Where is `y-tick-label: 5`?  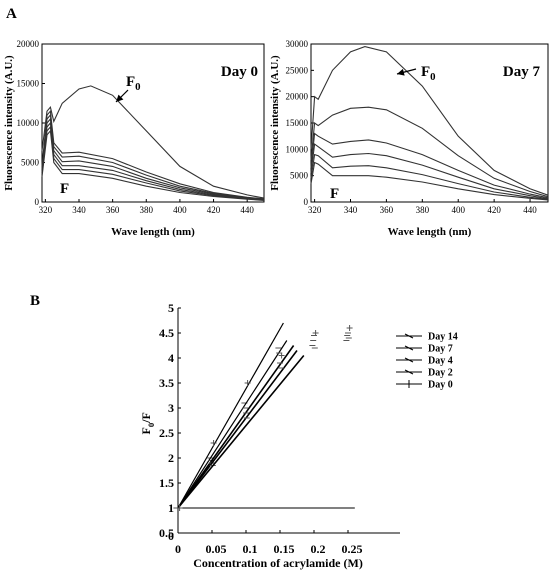 y-tick-label: 5 is located at coordinates (171, 308).